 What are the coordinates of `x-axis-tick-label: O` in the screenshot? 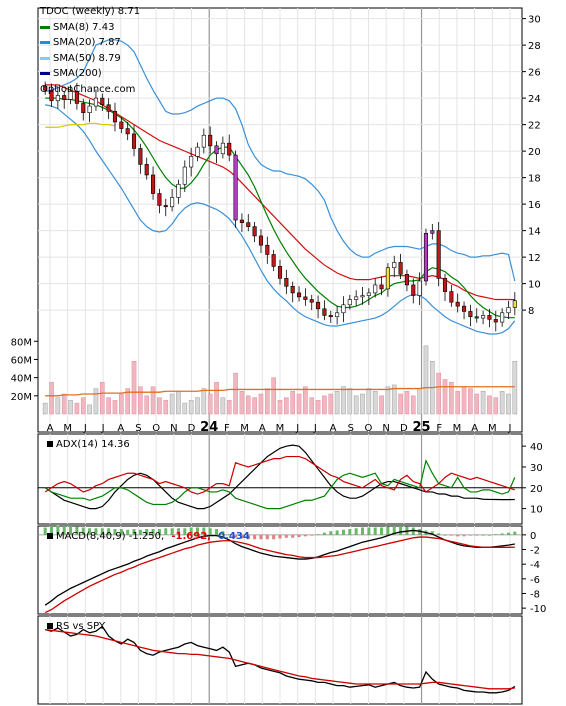 It's located at (156, 428).